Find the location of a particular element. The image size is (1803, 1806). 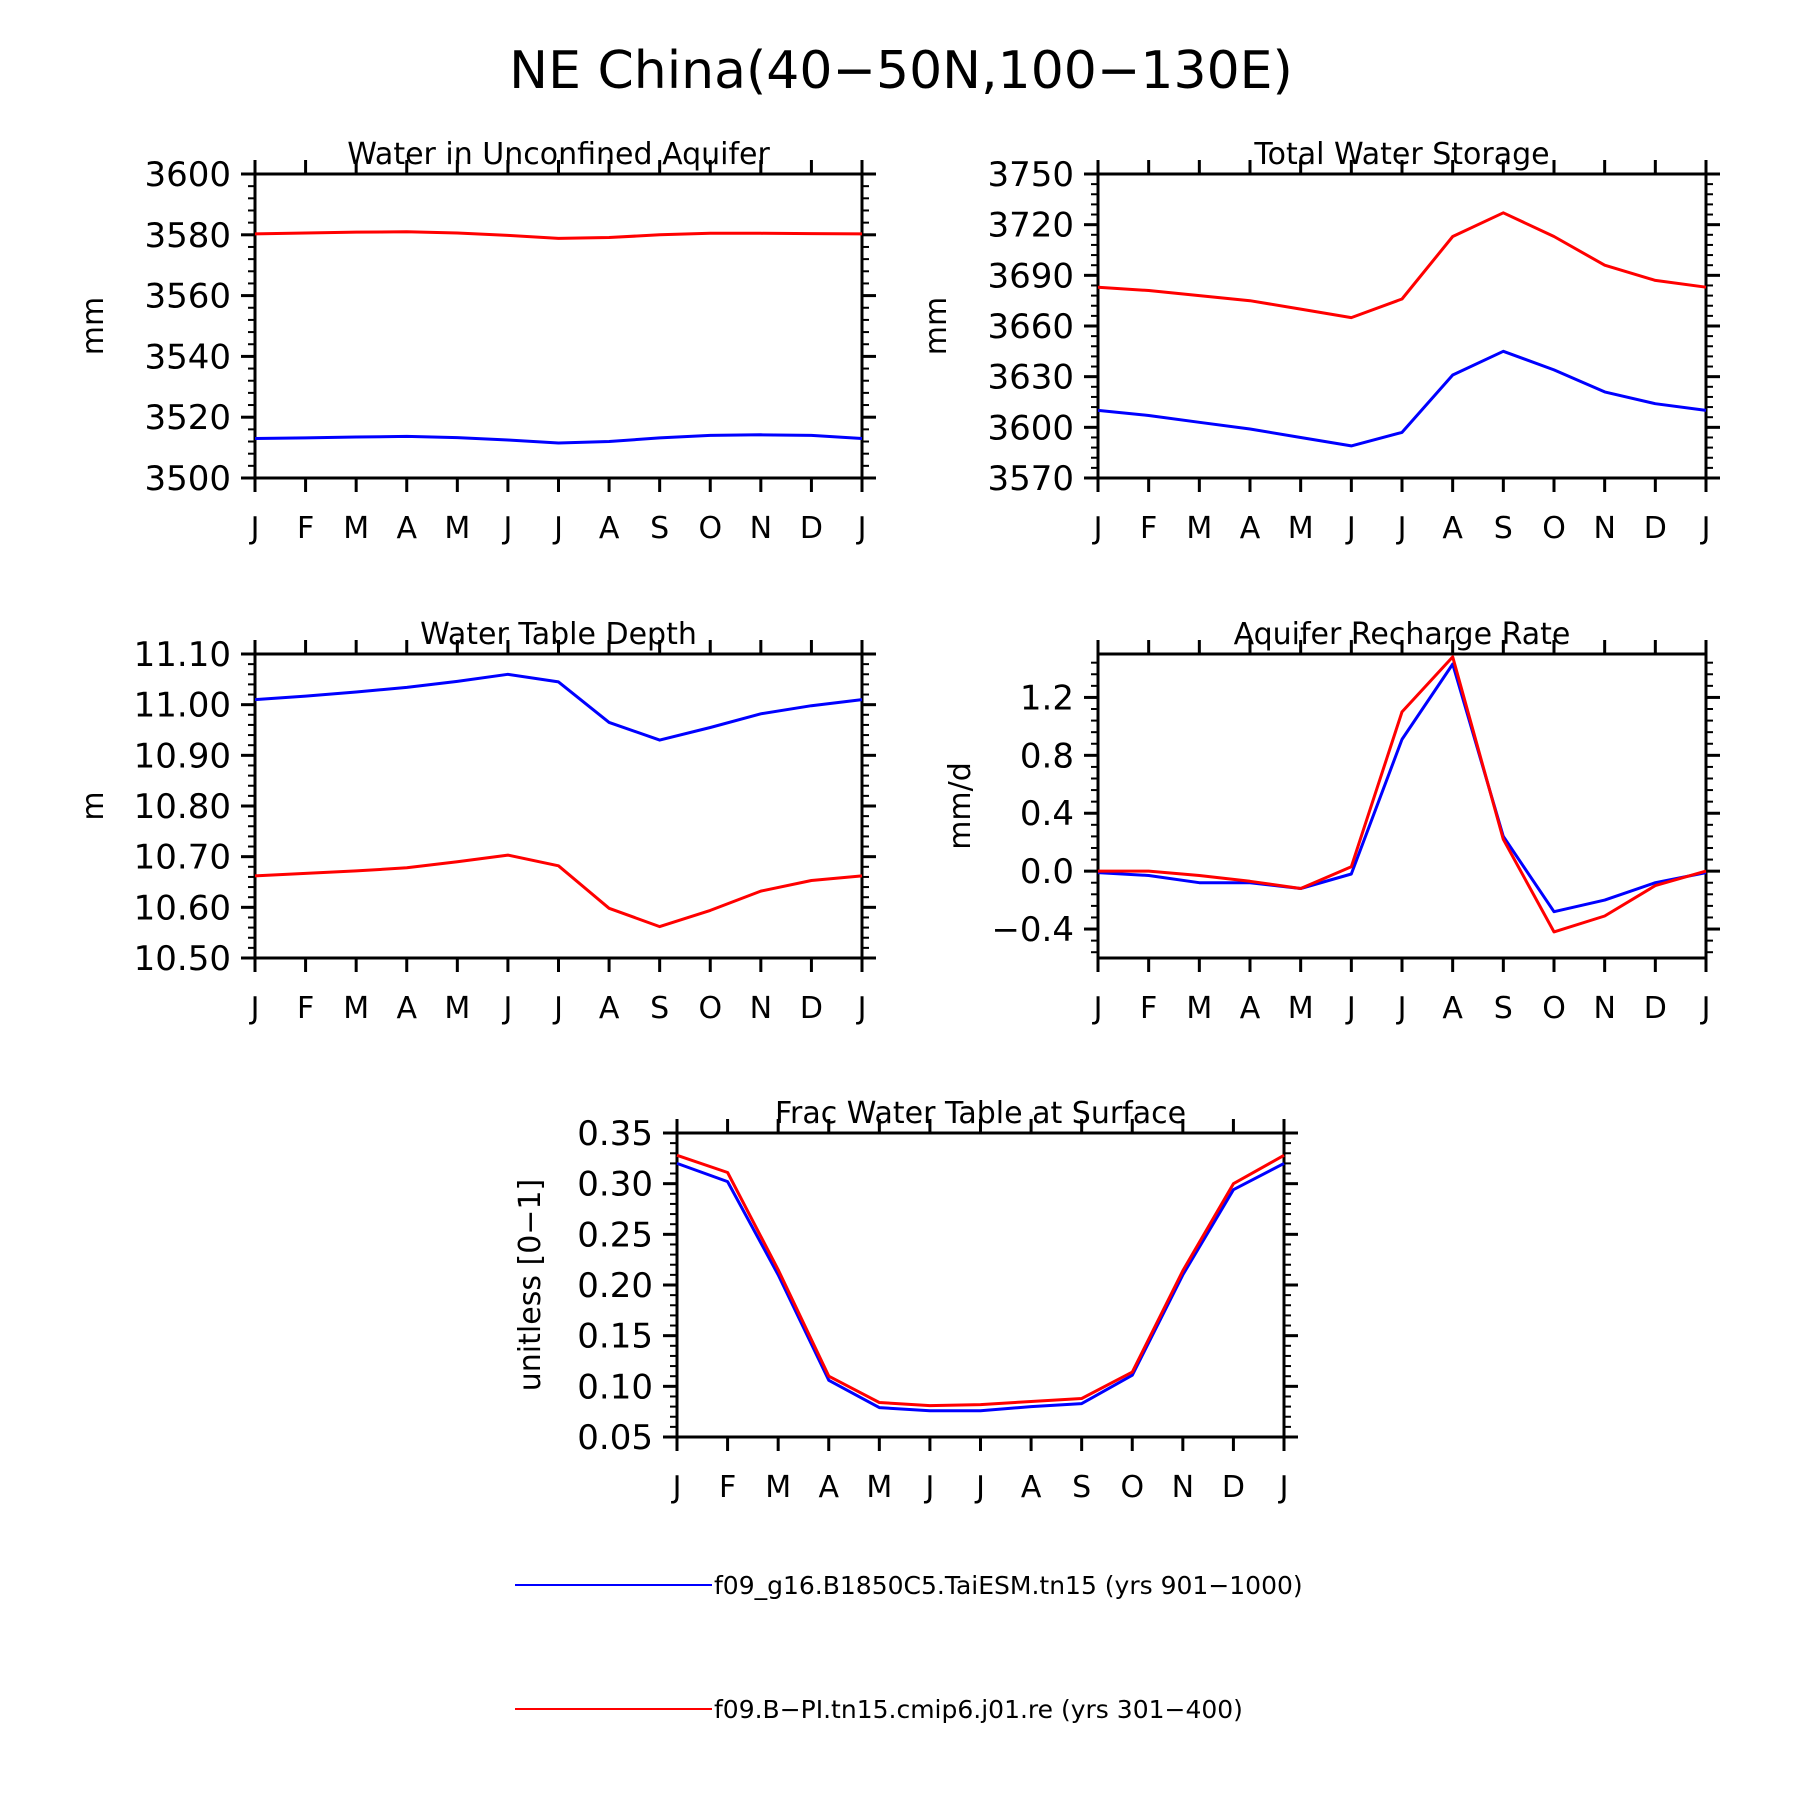

y-tick-label: 3570 is located at coordinates (1030, 479).